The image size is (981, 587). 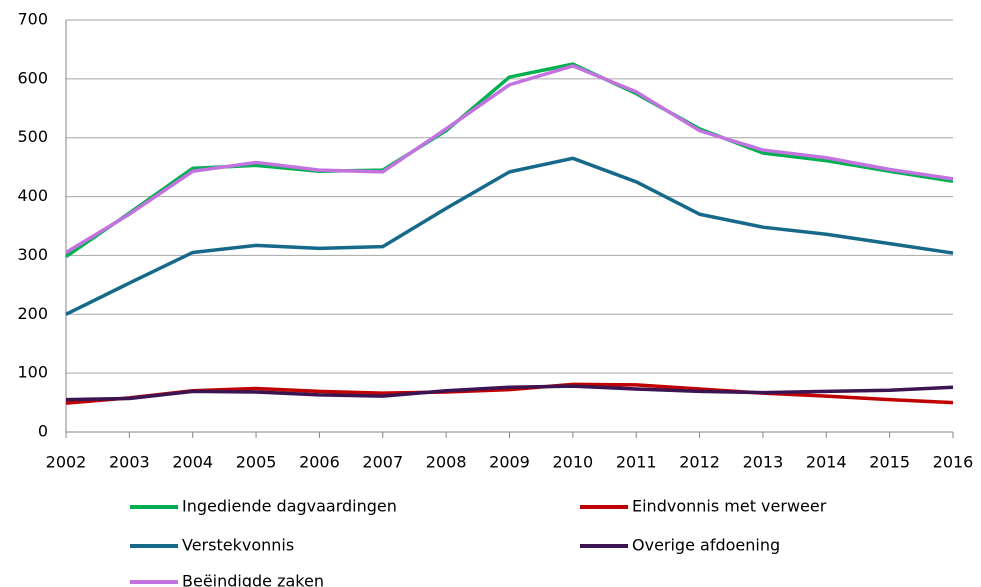 What do you see at coordinates (729, 506) in the screenshot?
I see `legend-label: Eindvonnis met verweer` at bounding box center [729, 506].